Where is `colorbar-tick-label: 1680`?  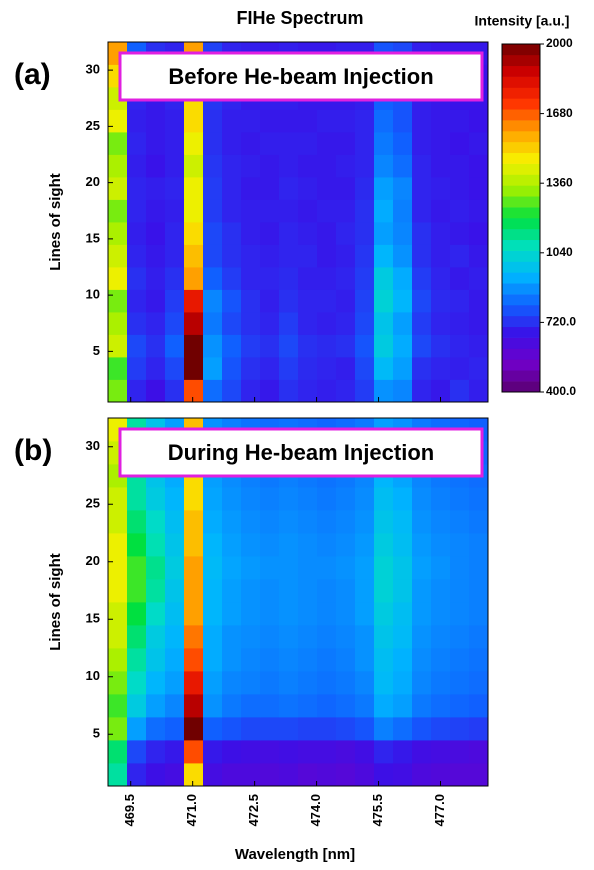
colorbar-tick-label: 1680 is located at coordinates (559, 113).